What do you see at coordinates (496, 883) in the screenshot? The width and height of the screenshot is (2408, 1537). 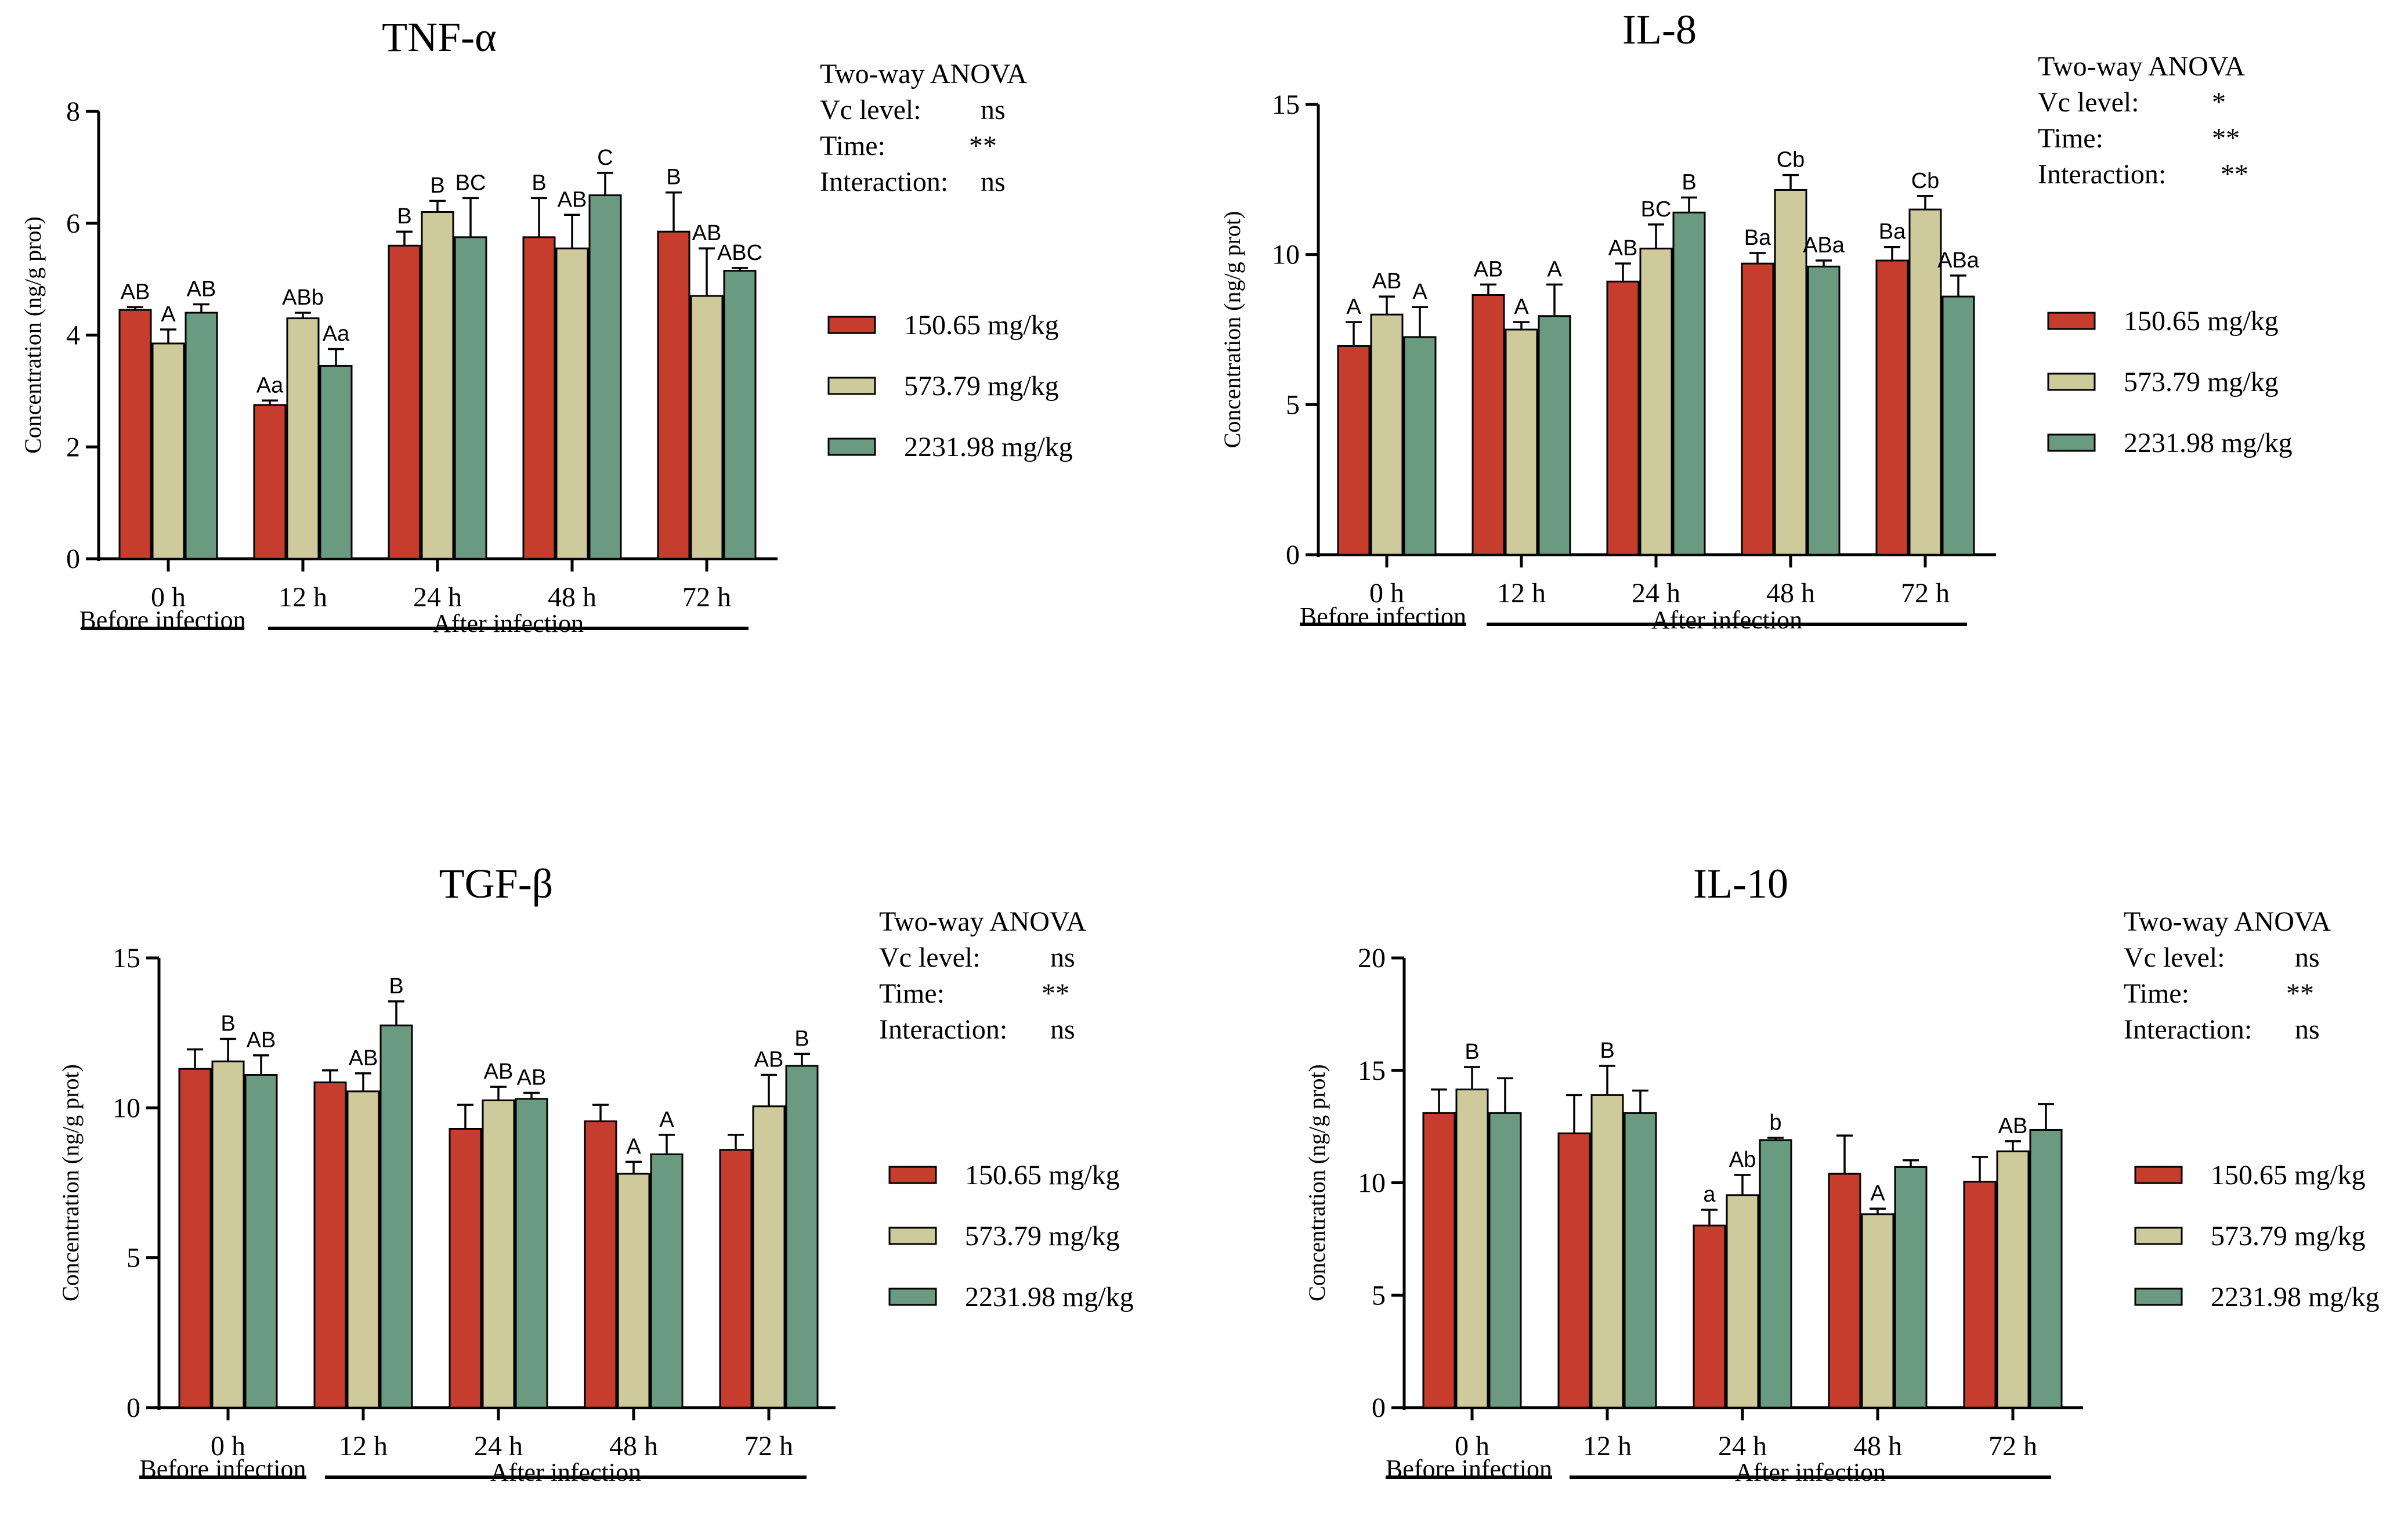 I see `chart-title: TGF-β` at bounding box center [496, 883].